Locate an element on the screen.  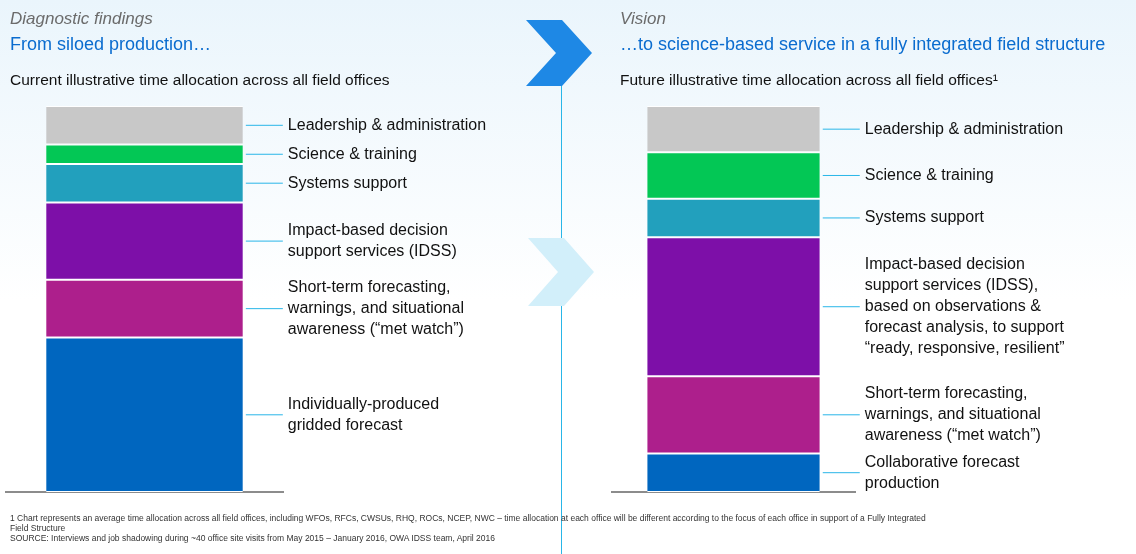
text: Future illustrative time allocation across all field offices¹ is located at coordinates (809, 80).